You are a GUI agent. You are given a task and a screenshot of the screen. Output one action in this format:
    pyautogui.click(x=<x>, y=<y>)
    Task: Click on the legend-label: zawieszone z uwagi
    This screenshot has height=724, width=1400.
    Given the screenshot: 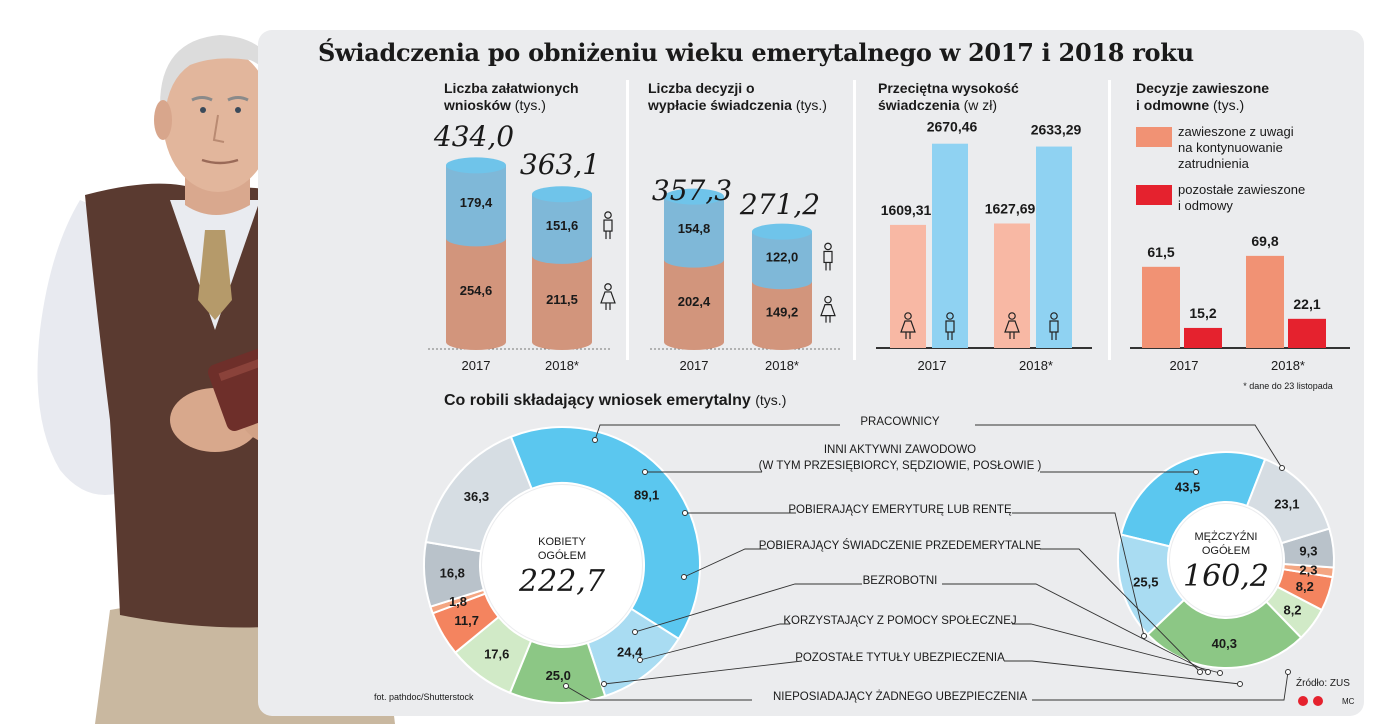 What is the action you would take?
    pyautogui.click(x=1236, y=131)
    